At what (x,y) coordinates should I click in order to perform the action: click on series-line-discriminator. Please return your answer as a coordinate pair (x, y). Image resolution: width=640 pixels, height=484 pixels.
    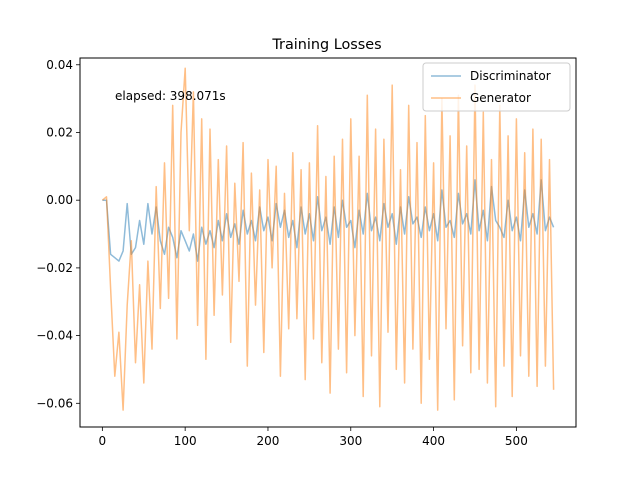
    Looking at the image, I should click on (328, 220).